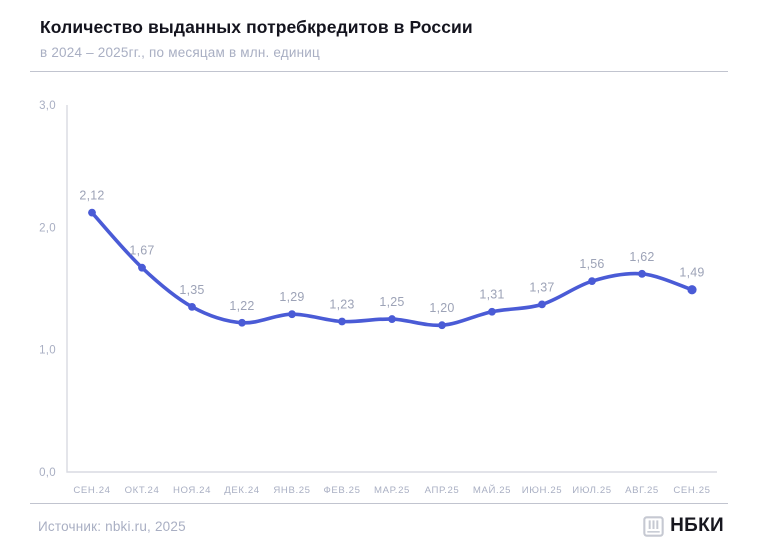 The image size is (758, 550). I want to click on data-point-label: 1,37, so click(541, 287).